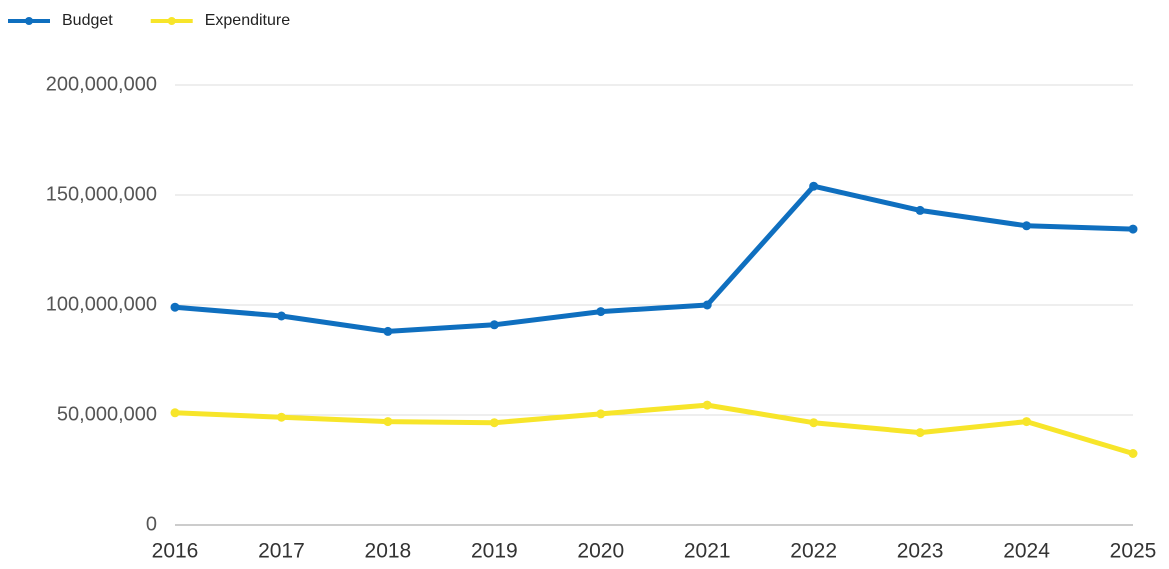 Image resolution: width=1169 pixels, height=569 pixels. I want to click on y-tick-label: 200,000,000, so click(101, 84).